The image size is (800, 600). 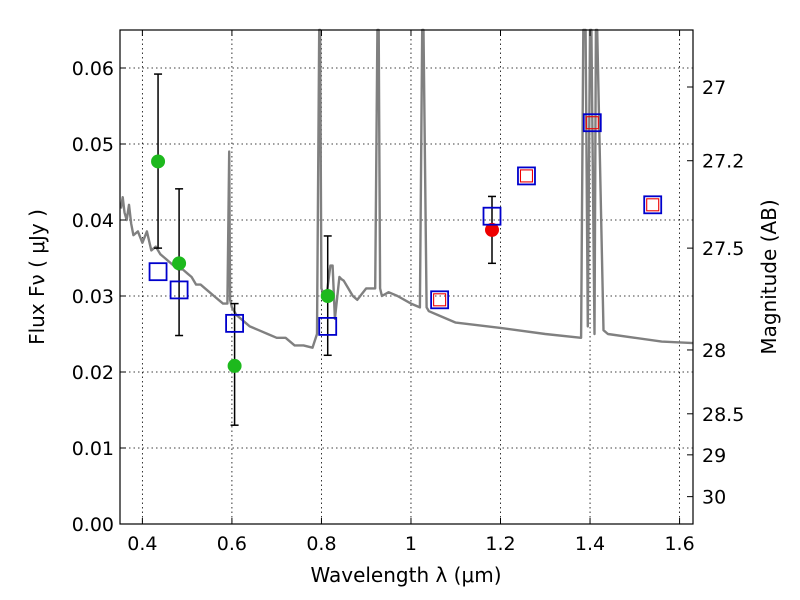 I want to click on right-tick-label: 27, so click(x=714, y=88).